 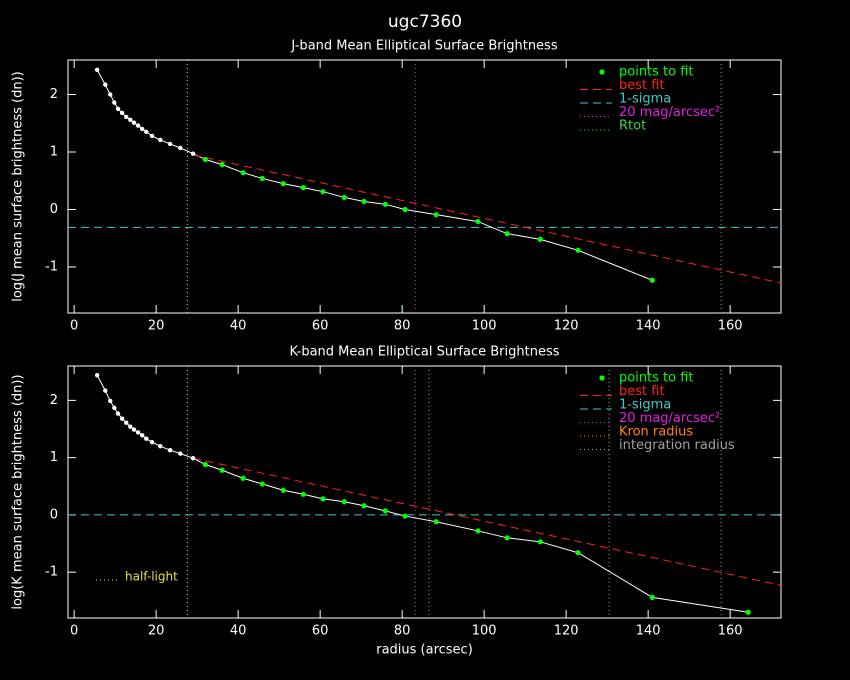 I want to click on x-axis-label: radius (arcsec), so click(x=424, y=650).